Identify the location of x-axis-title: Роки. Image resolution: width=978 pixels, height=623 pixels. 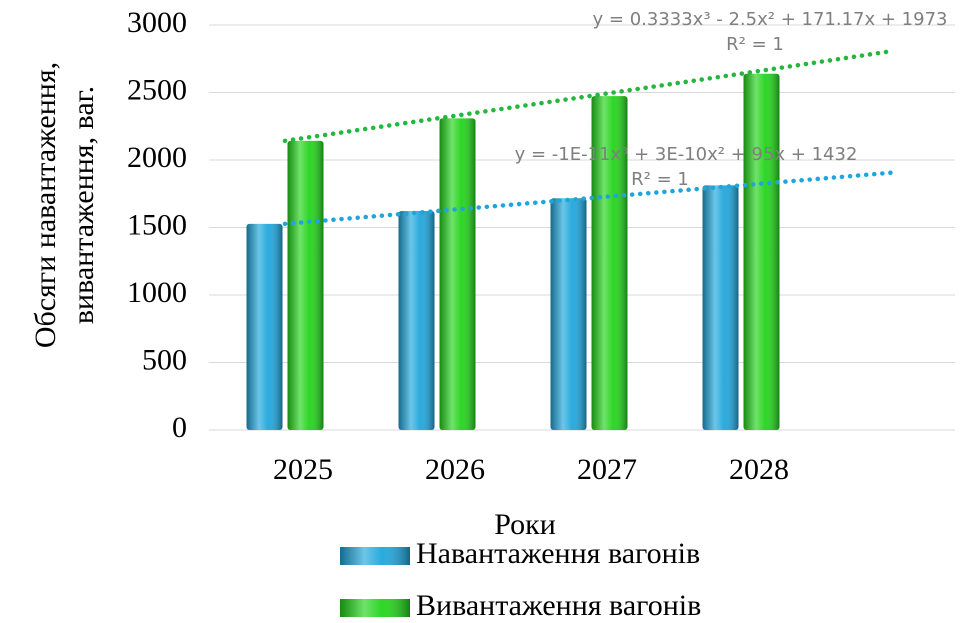
(525, 524).